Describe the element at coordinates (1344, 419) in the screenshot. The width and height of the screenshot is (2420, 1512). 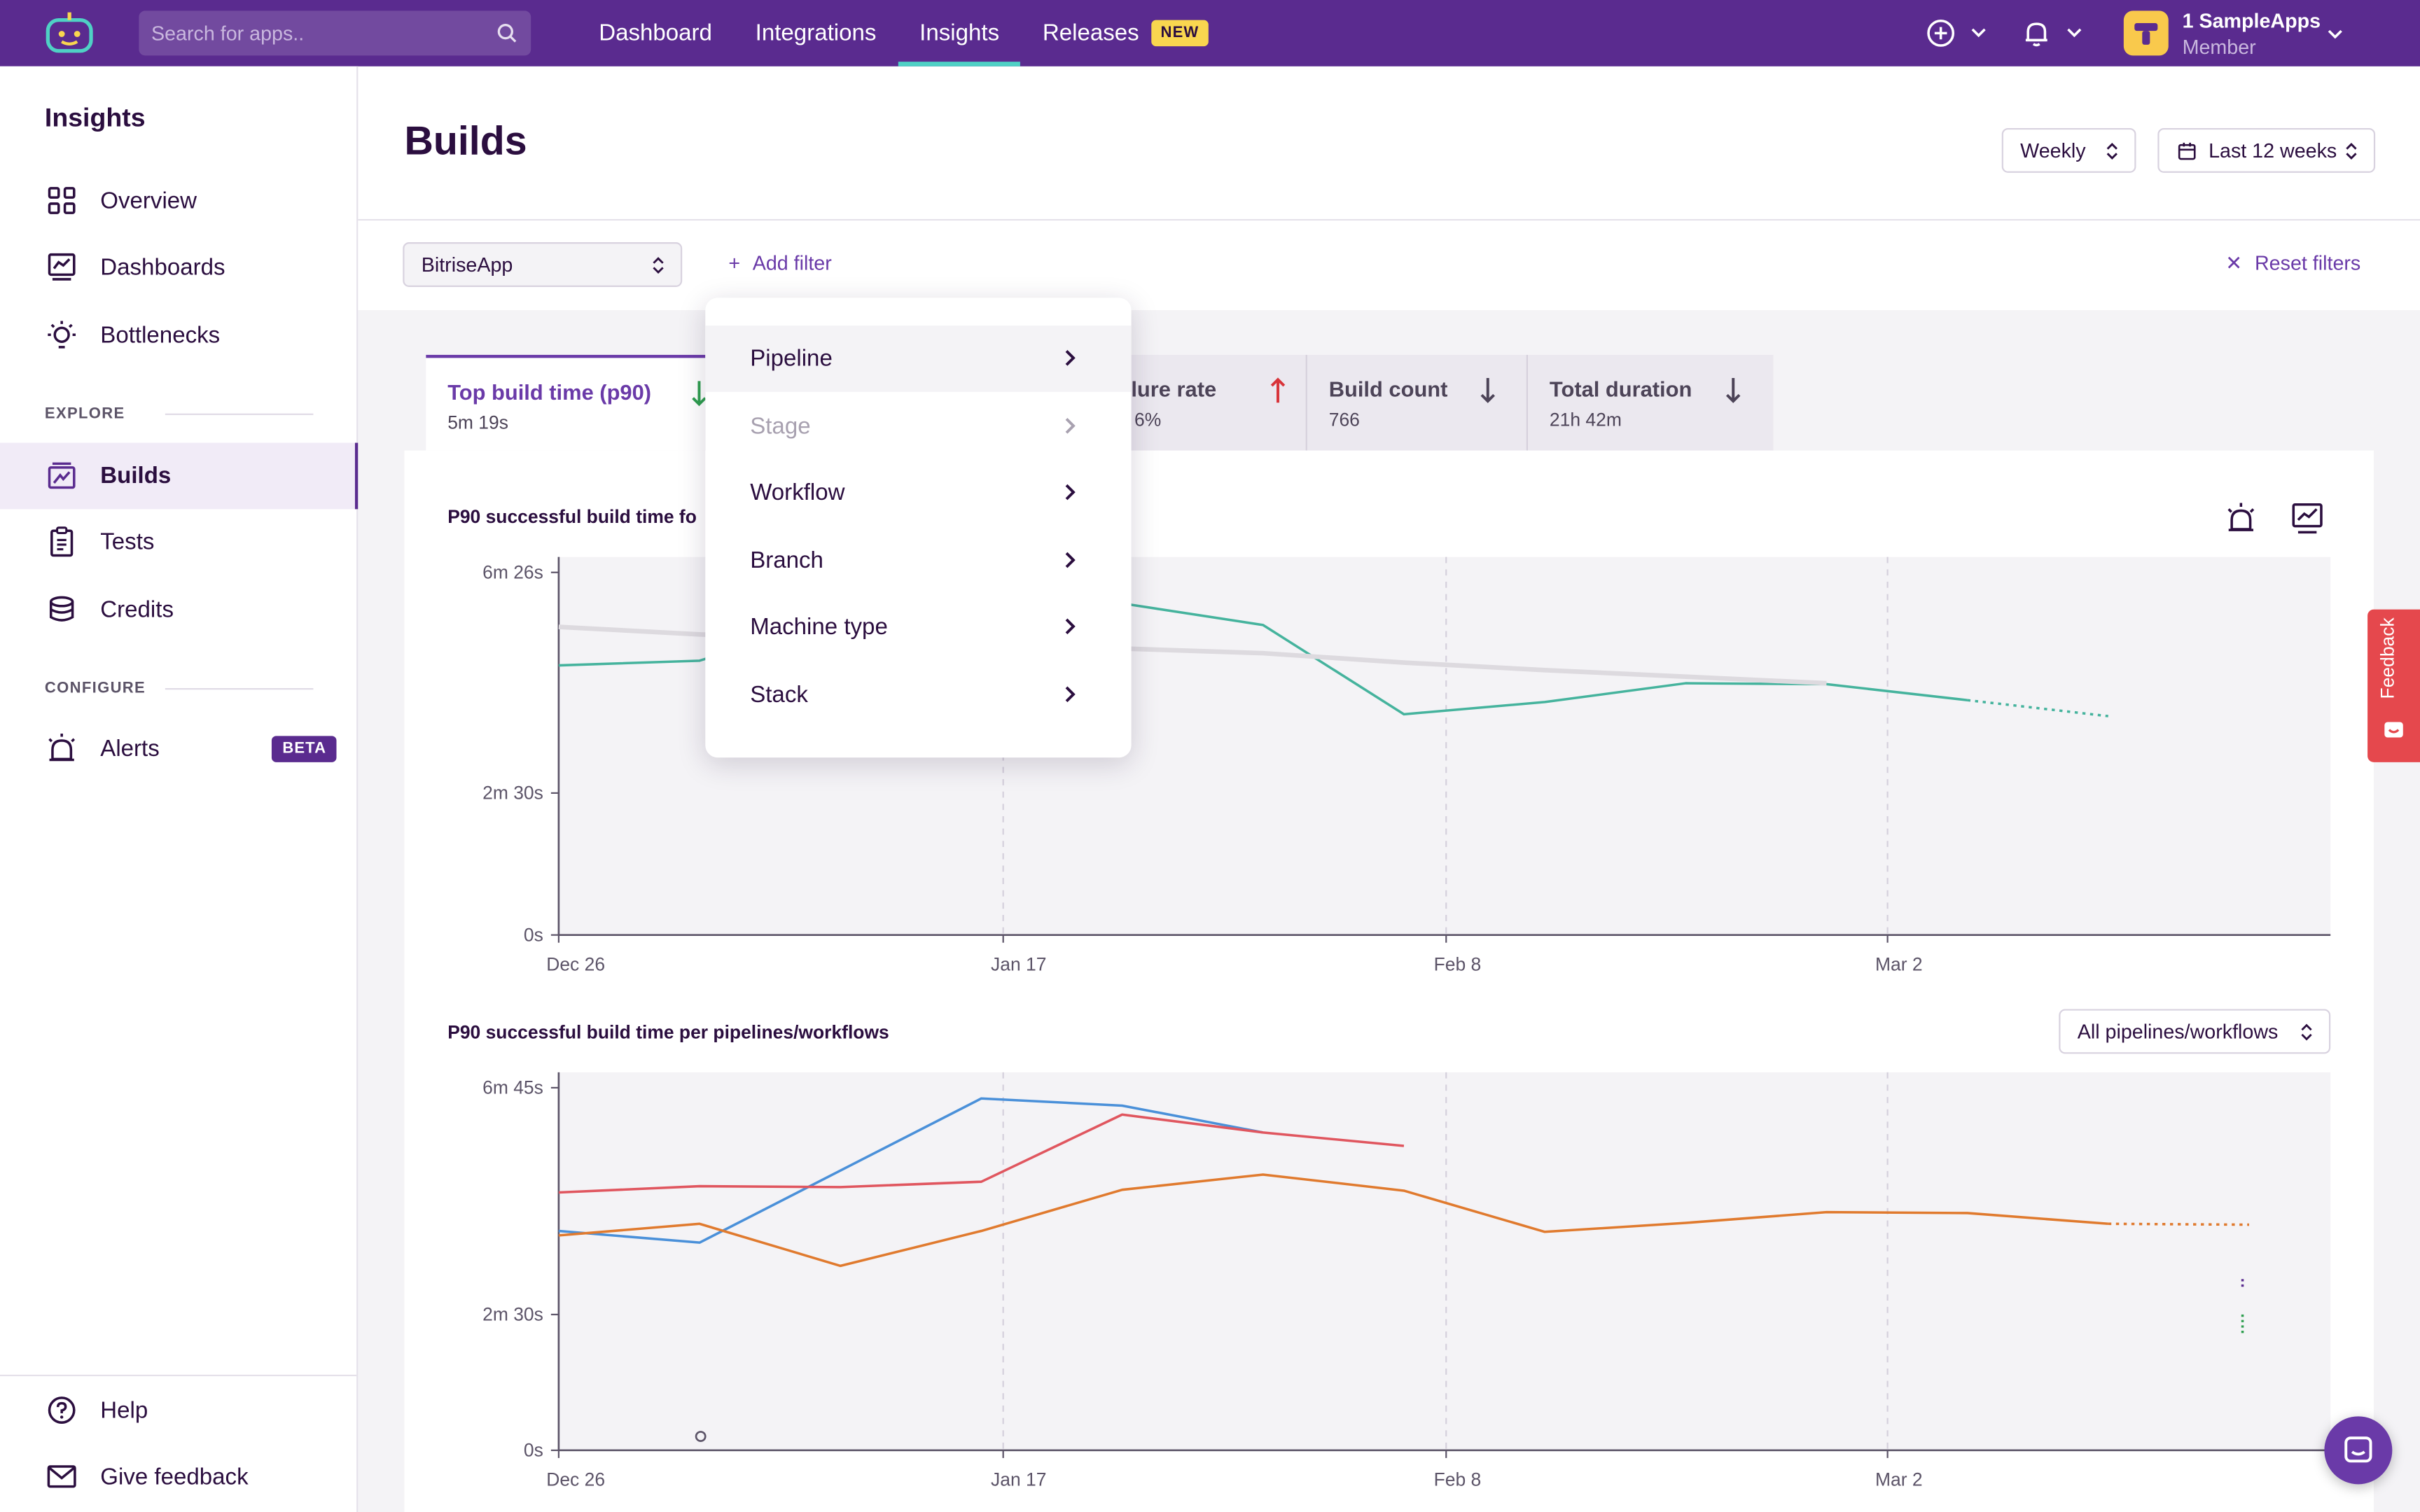
I see `metric-value: 766` at that location.